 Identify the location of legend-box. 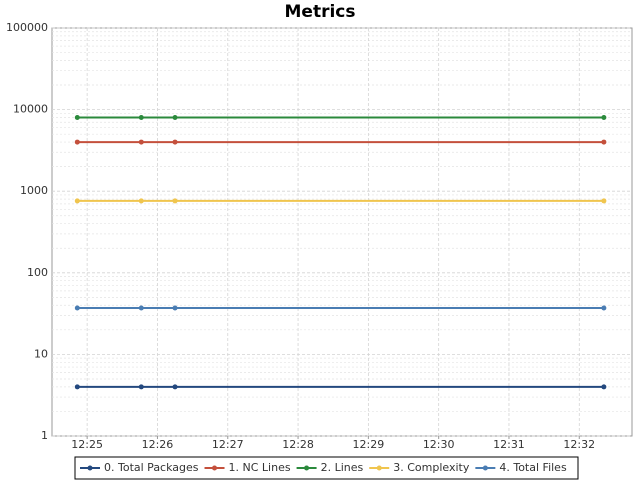
(326, 468).